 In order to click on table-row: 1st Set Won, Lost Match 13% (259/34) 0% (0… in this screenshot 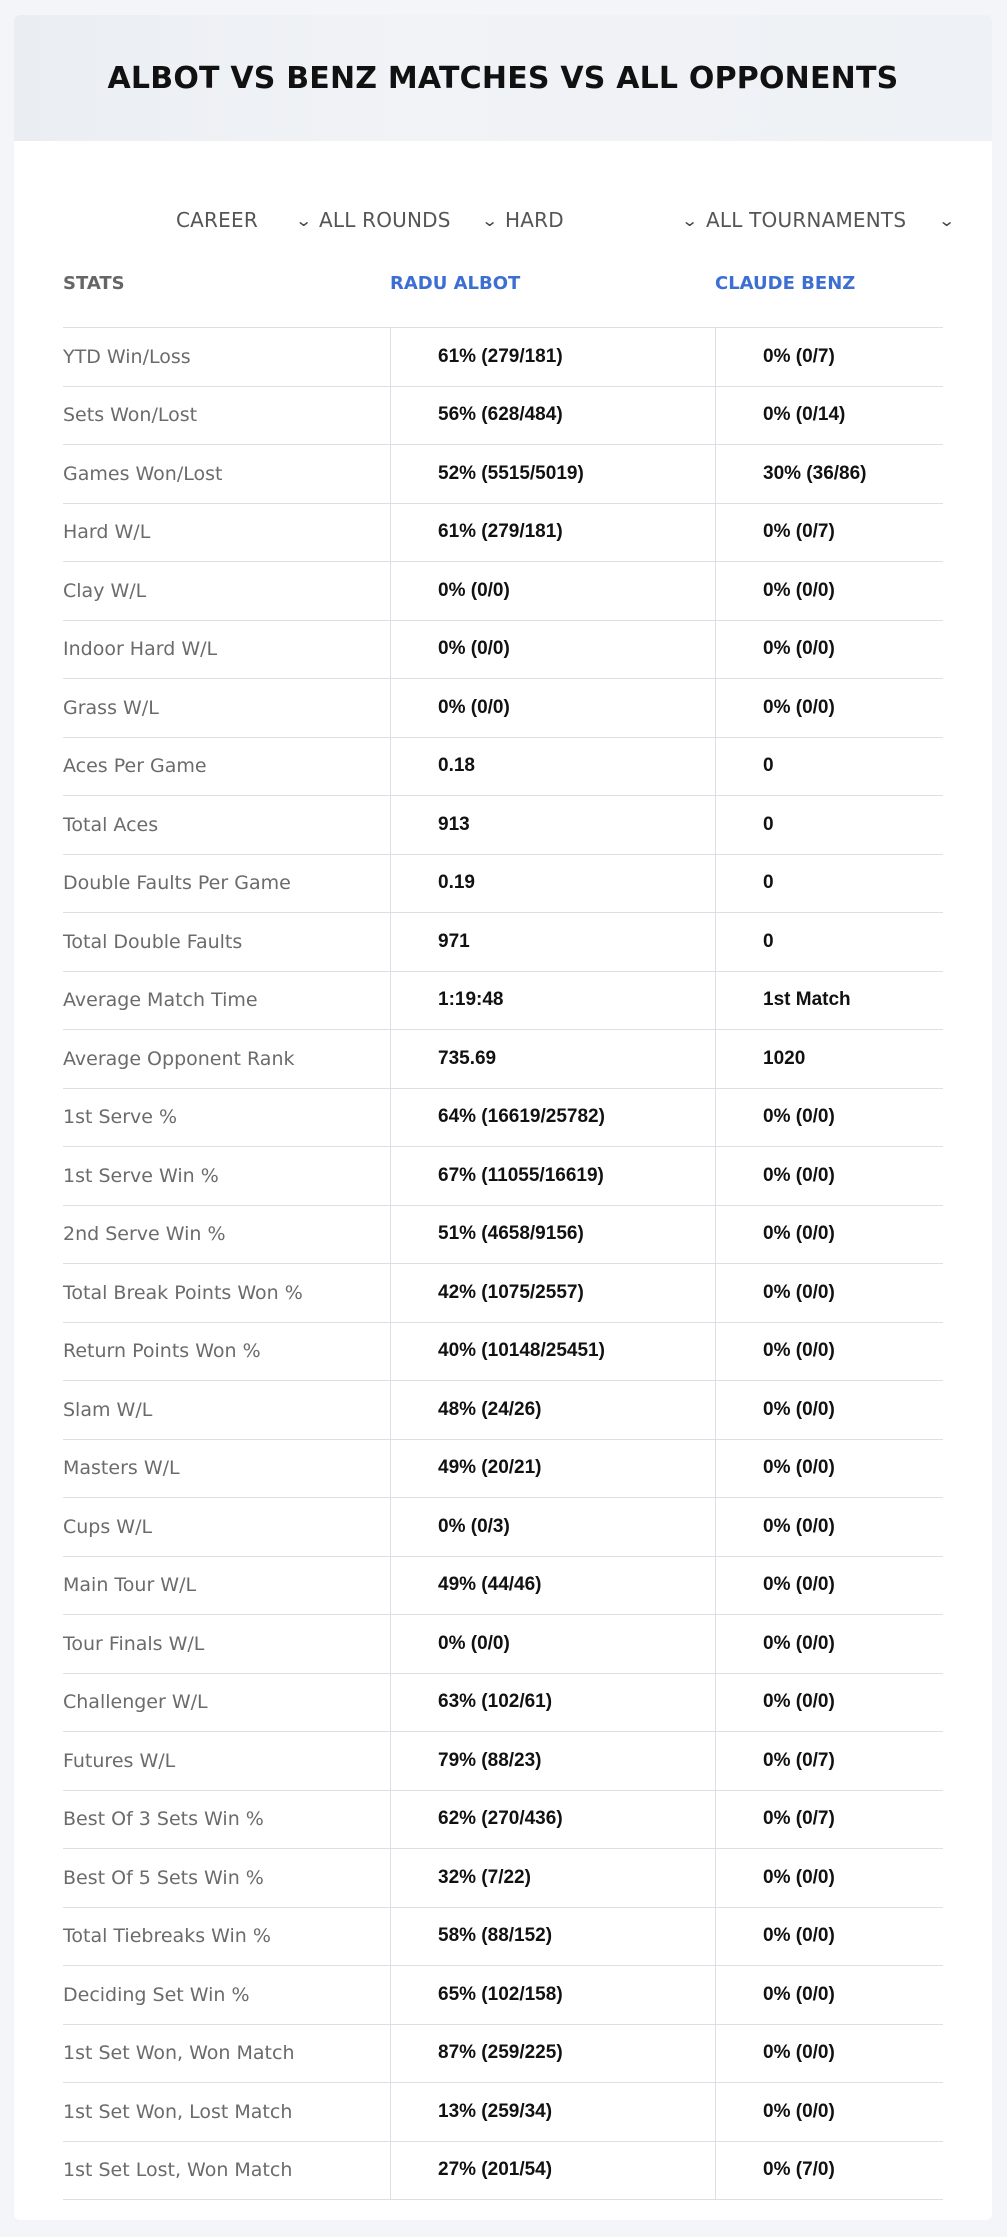, I will do `click(503, 2112)`.